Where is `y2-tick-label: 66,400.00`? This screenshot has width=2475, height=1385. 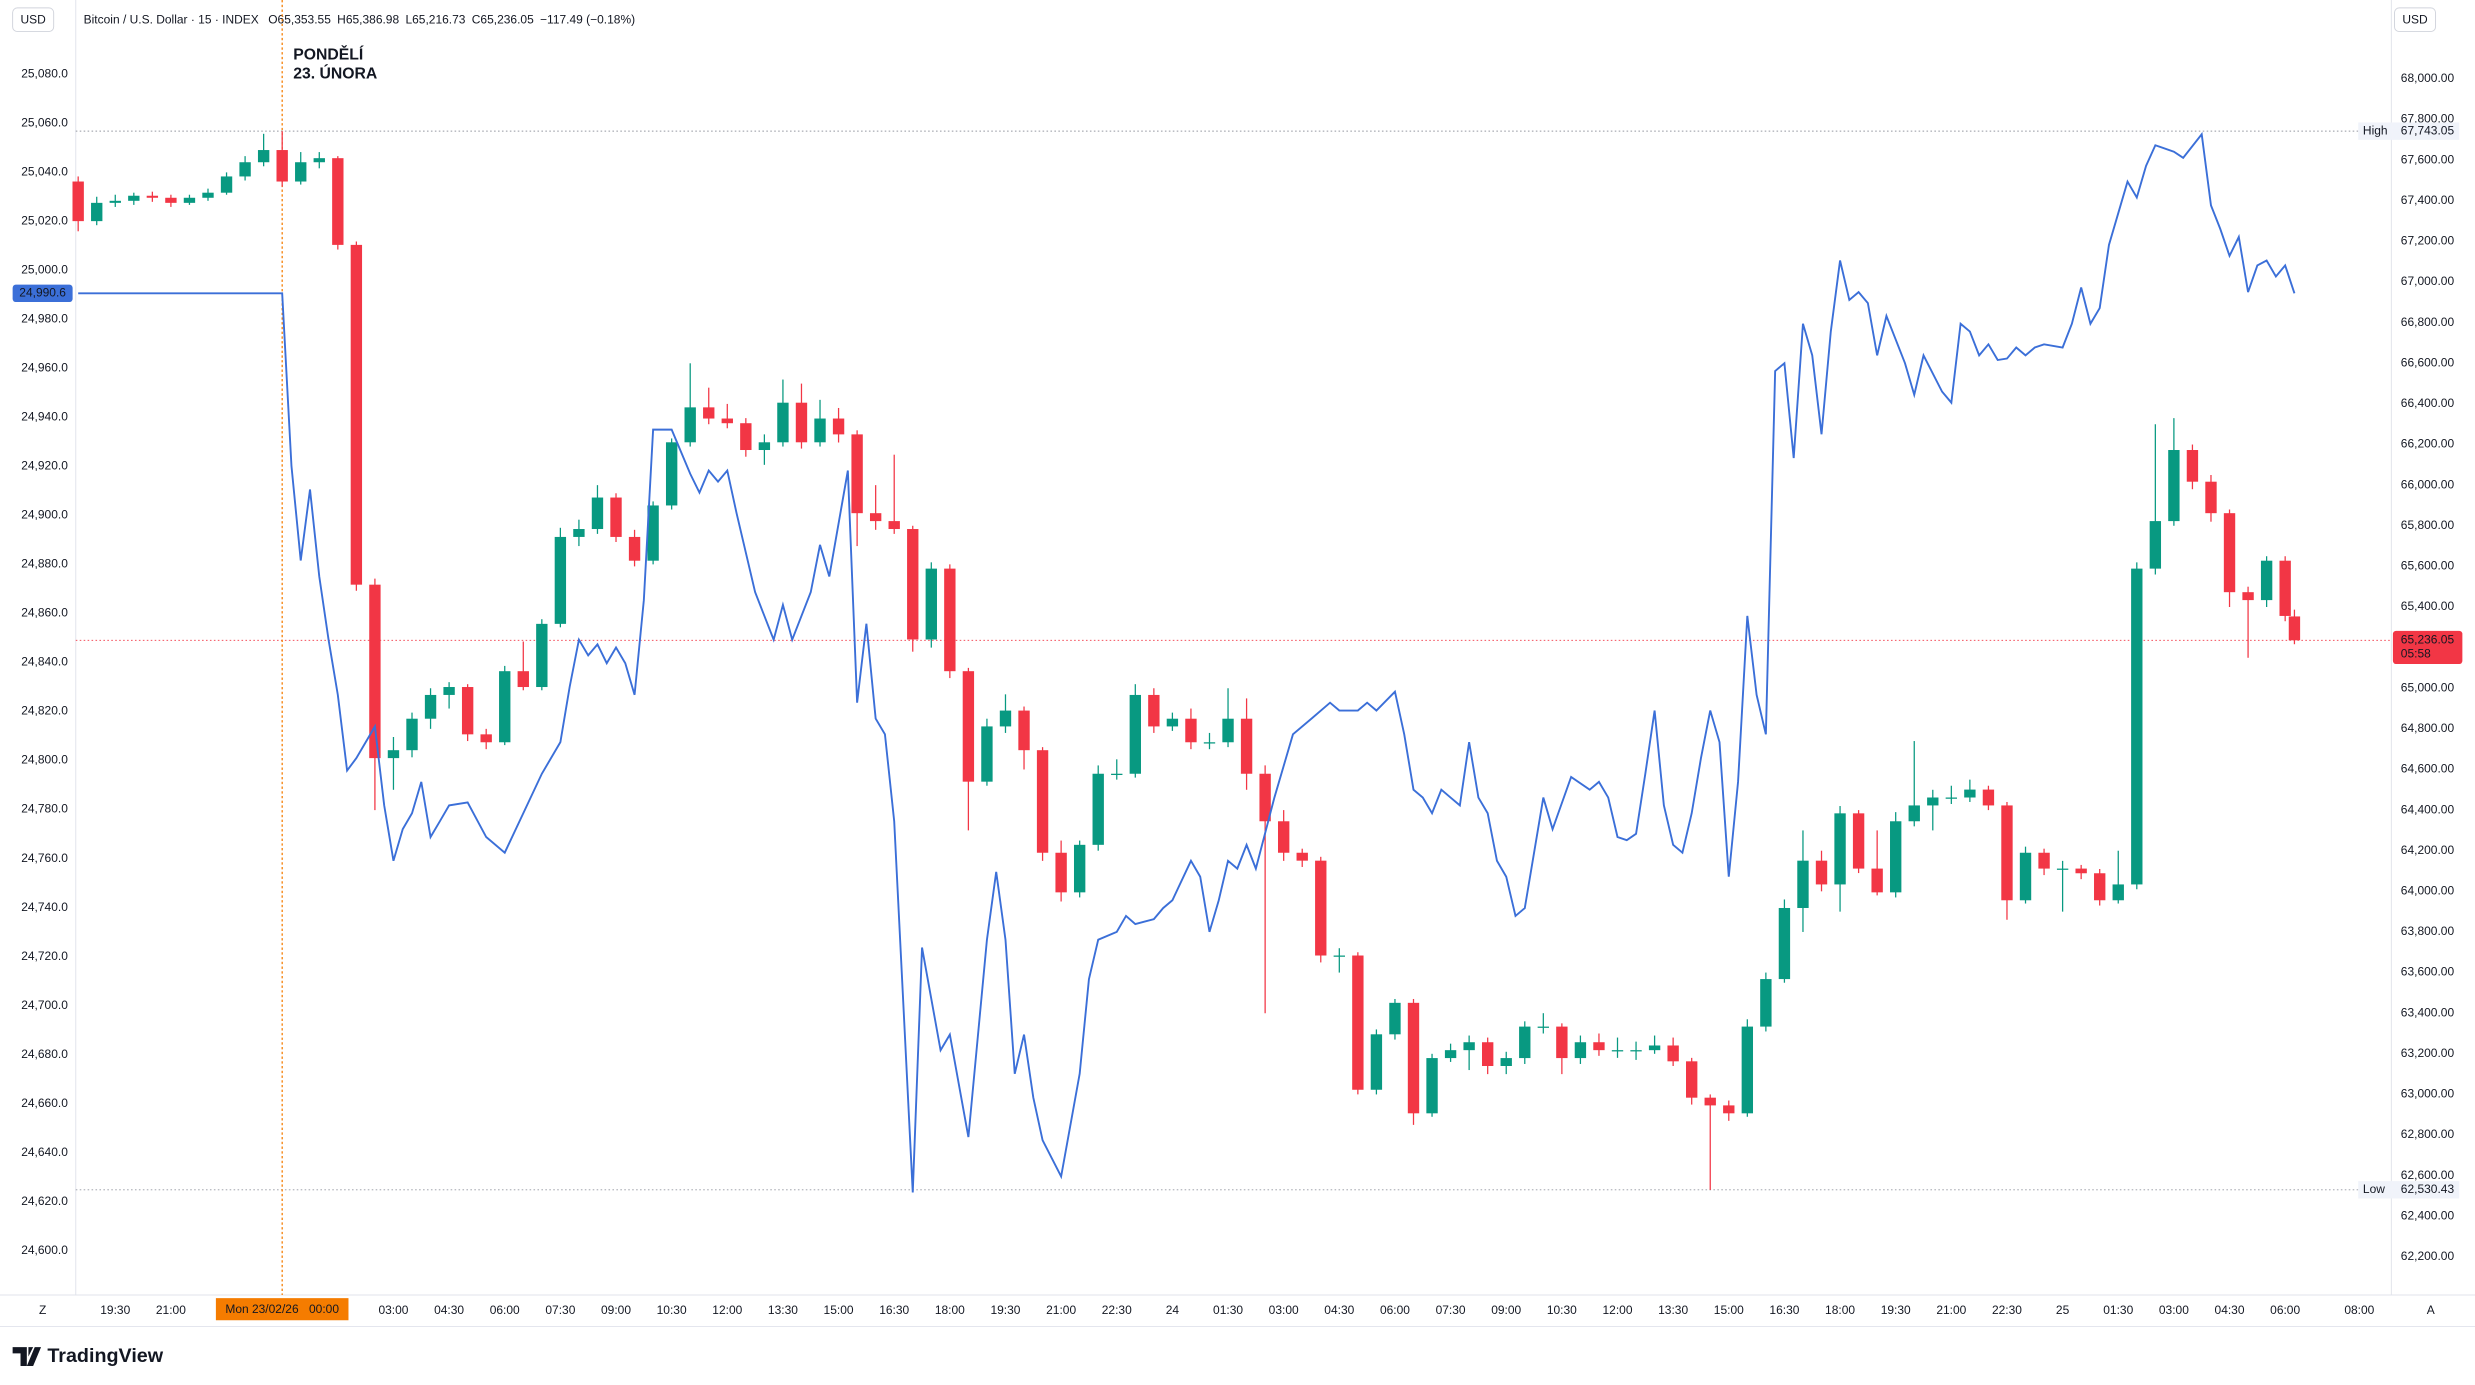
y2-tick-label: 66,400.00 is located at coordinates (2428, 403).